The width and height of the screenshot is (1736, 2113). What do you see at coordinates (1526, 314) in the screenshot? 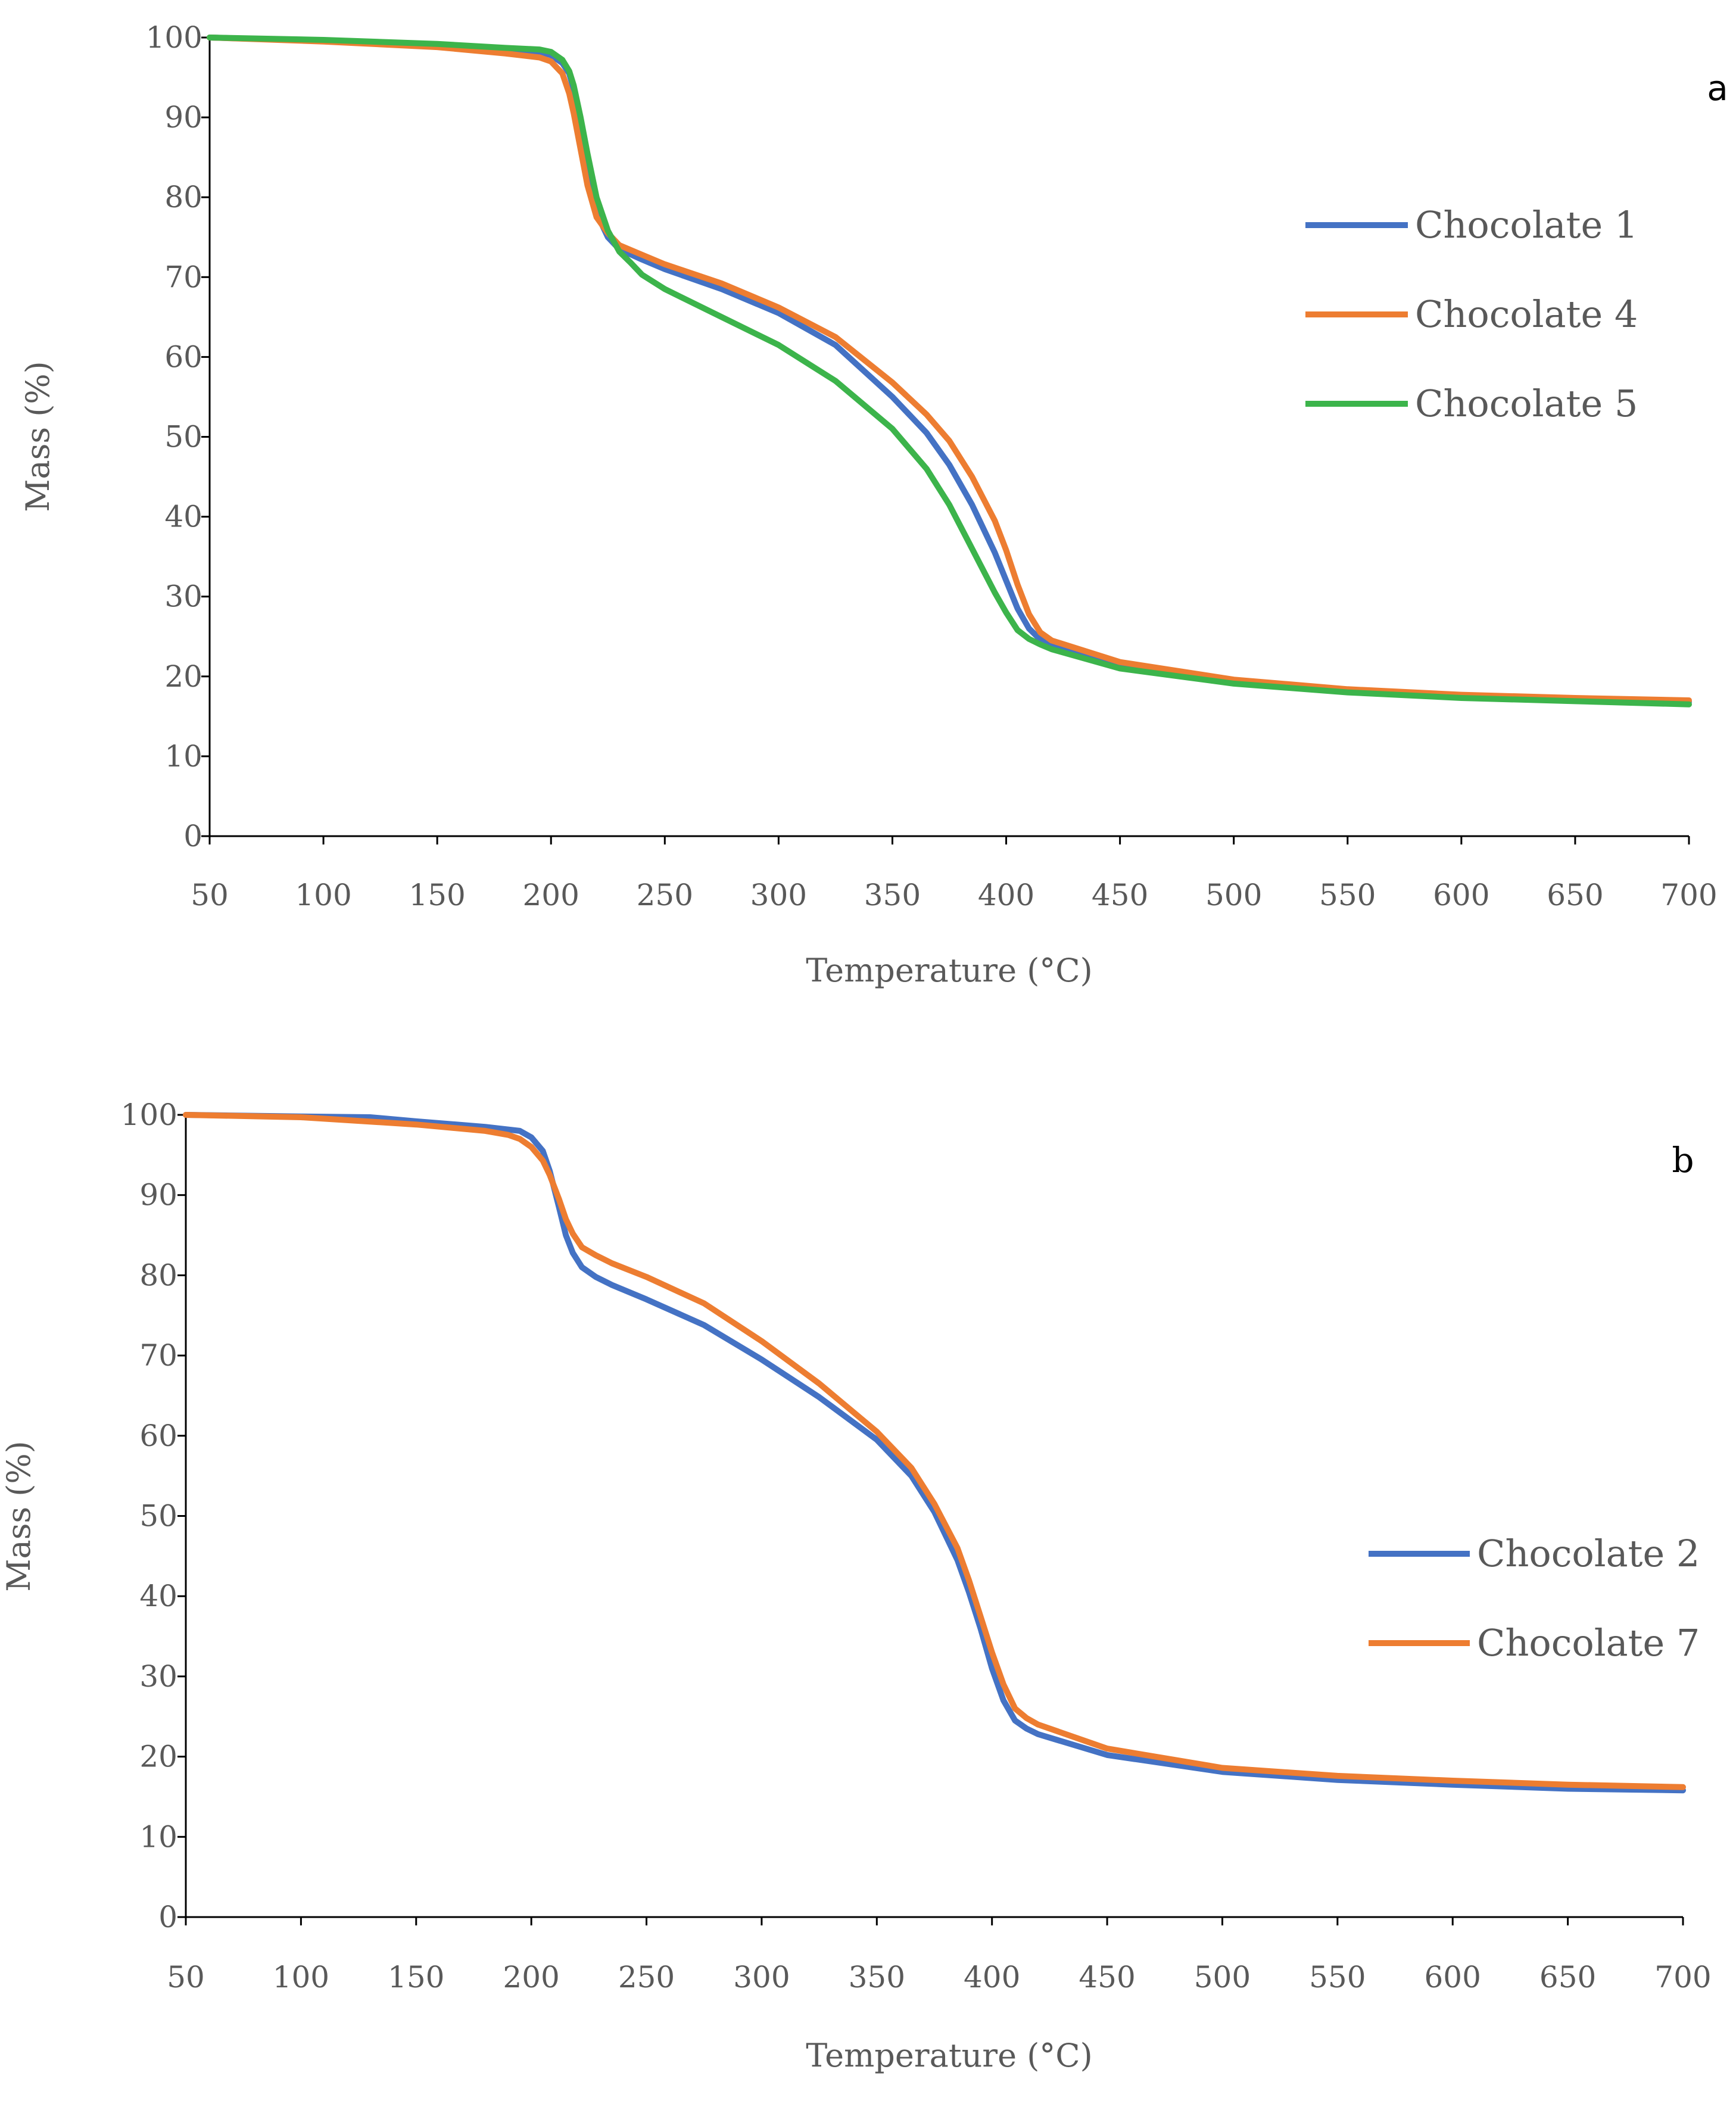
I see `legend-label: Chocolate 4` at bounding box center [1526, 314].